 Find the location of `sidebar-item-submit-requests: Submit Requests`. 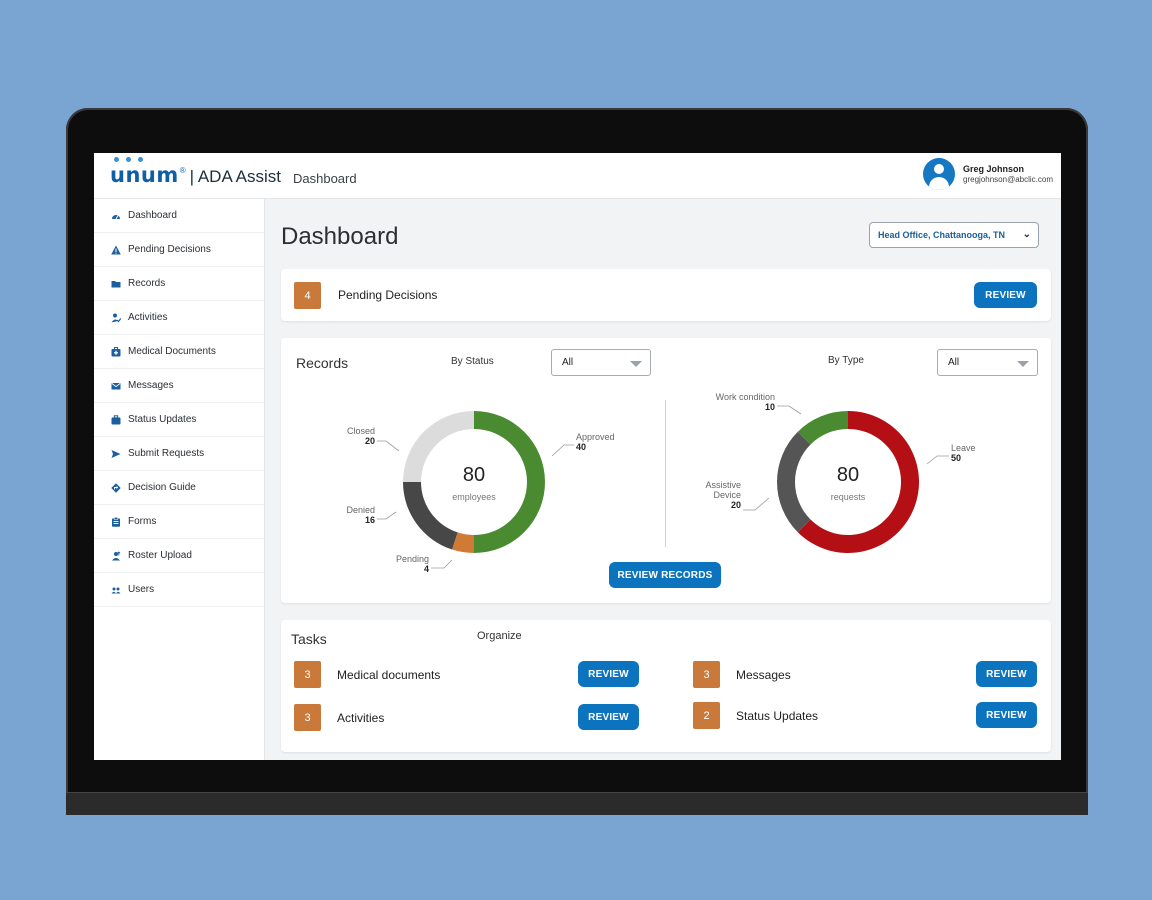

sidebar-item-submit-requests: Submit Requests is located at coordinates (179, 454).